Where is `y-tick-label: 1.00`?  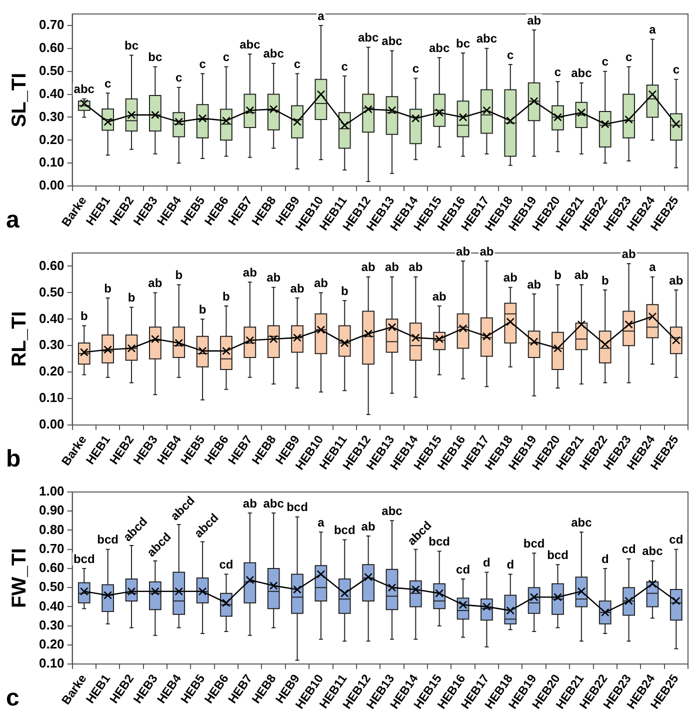
y-tick-label: 1.00 is located at coordinates (51, 491).